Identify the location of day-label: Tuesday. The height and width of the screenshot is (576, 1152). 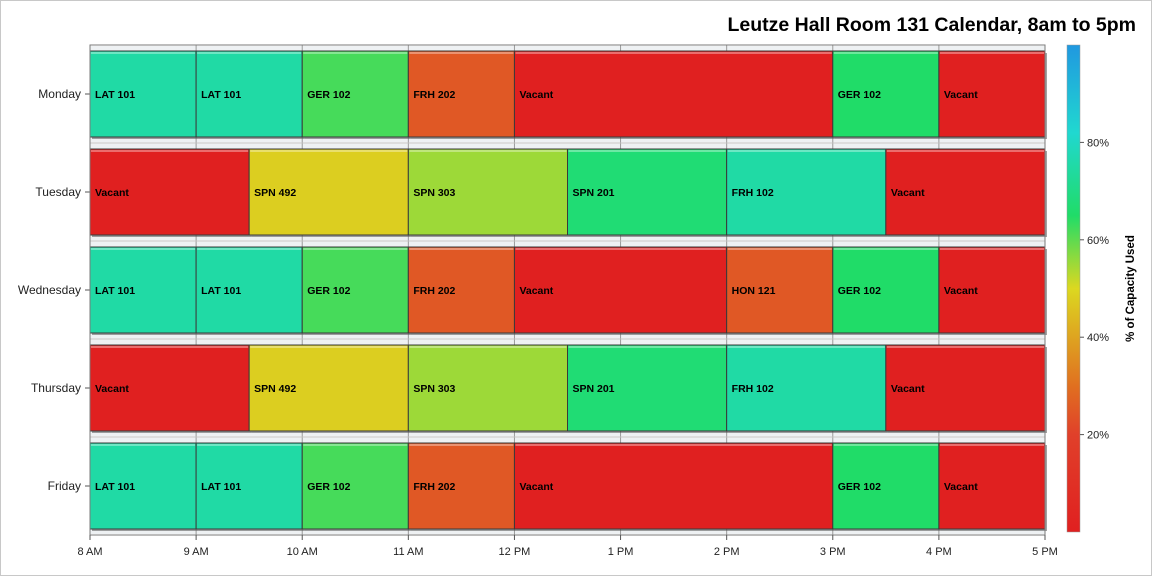
(58, 192).